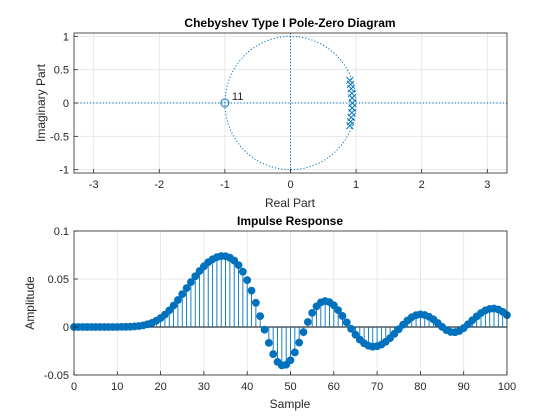 The height and width of the screenshot is (420, 560). I want to click on impulse-xtick-label: 10, so click(117, 387).